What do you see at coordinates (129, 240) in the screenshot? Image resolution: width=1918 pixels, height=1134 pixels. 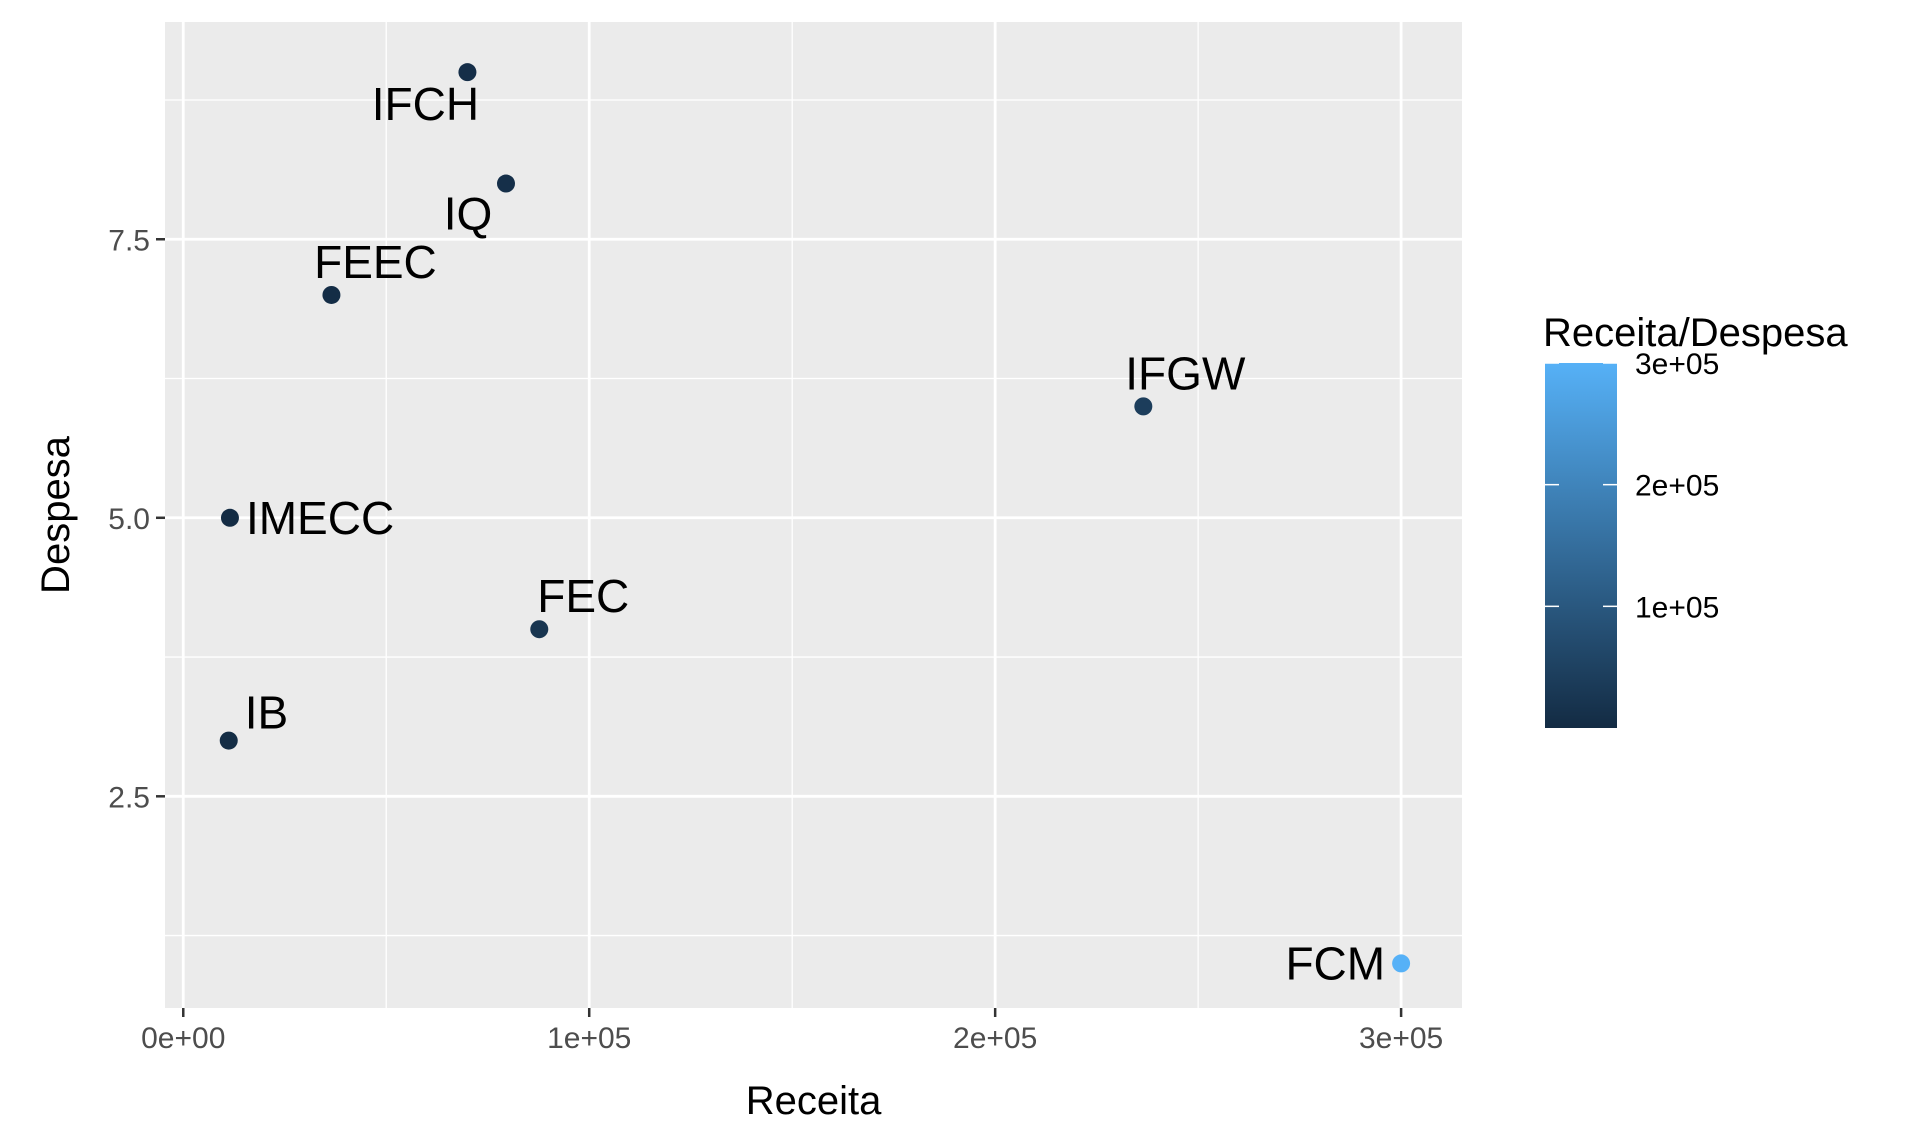 I see `y-tick-label: 7.5` at bounding box center [129, 240].